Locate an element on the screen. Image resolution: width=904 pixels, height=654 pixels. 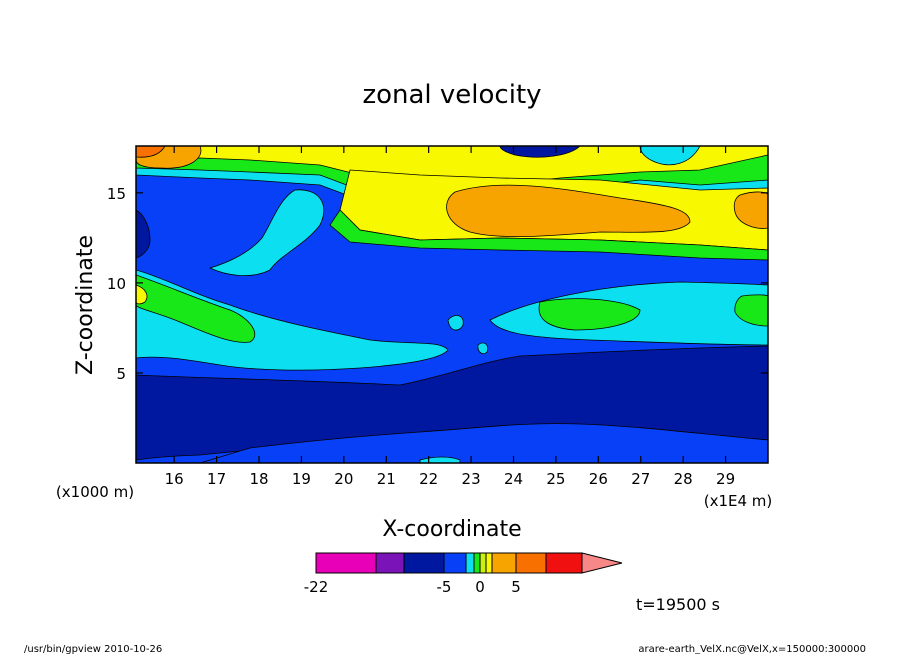
x-tick-label: 16 is located at coordinates (174, 479).